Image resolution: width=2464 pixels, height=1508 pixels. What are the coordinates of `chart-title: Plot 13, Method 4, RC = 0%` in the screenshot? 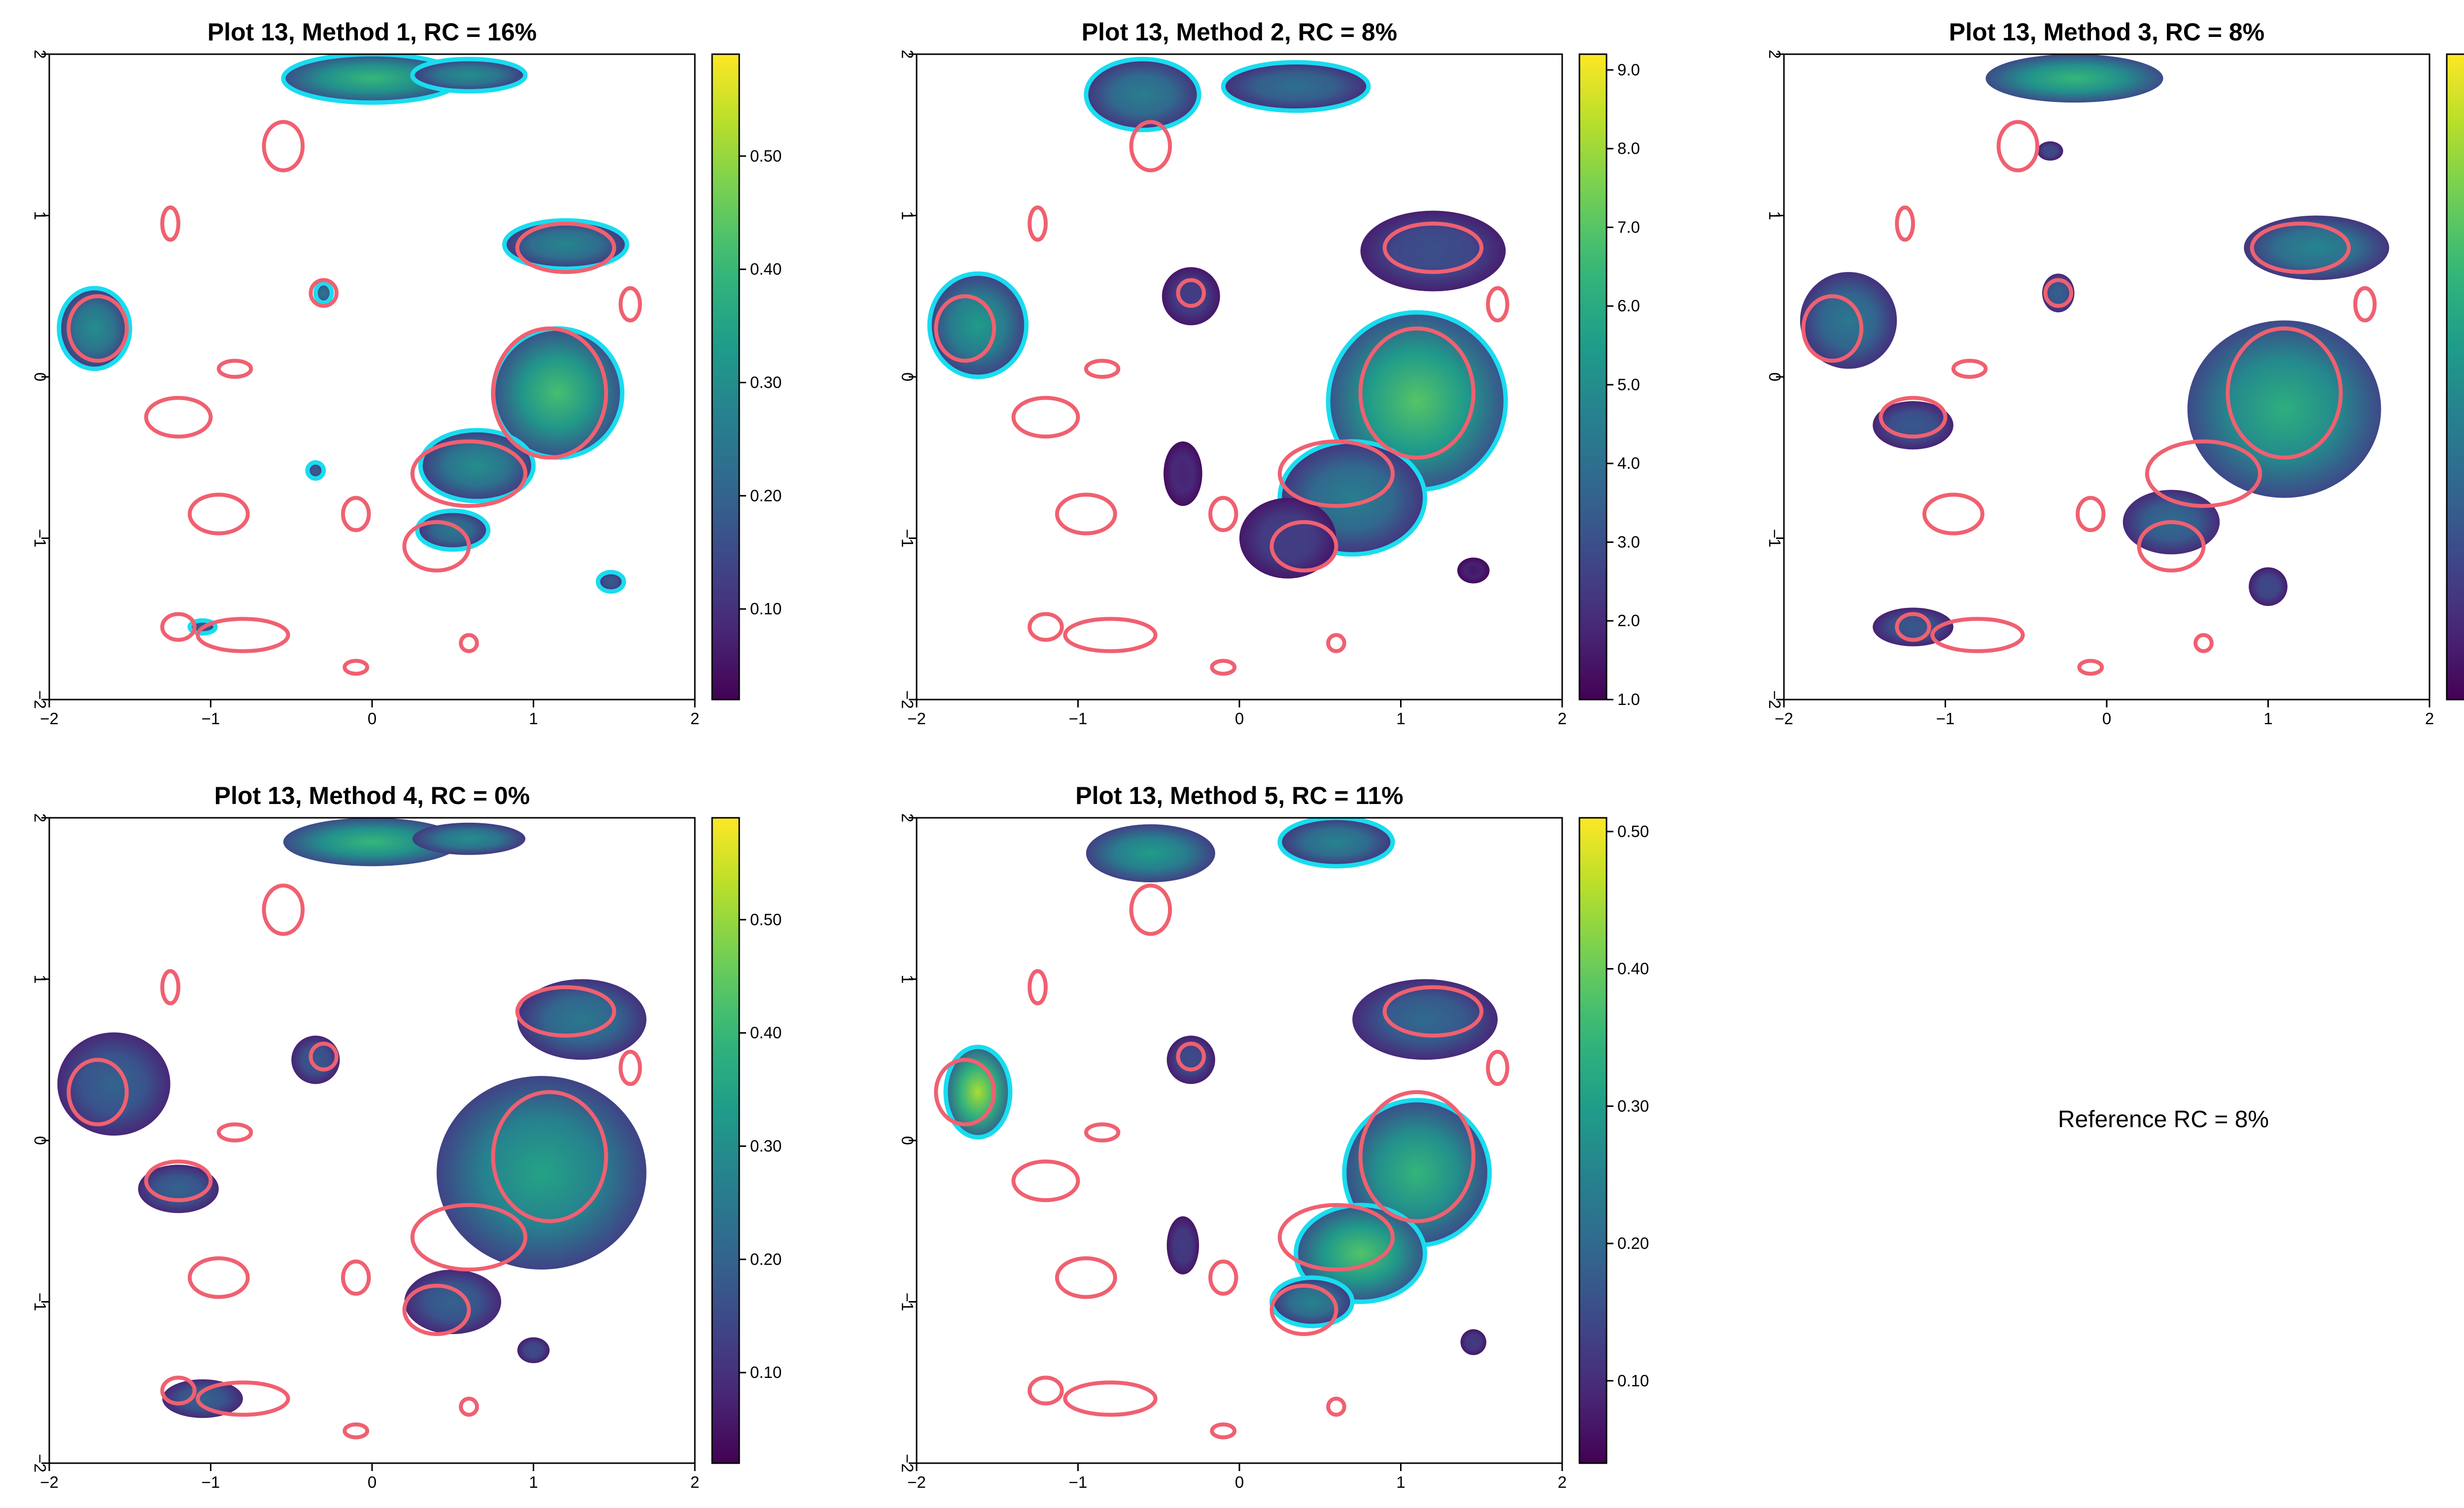 It's located at (372, 795).